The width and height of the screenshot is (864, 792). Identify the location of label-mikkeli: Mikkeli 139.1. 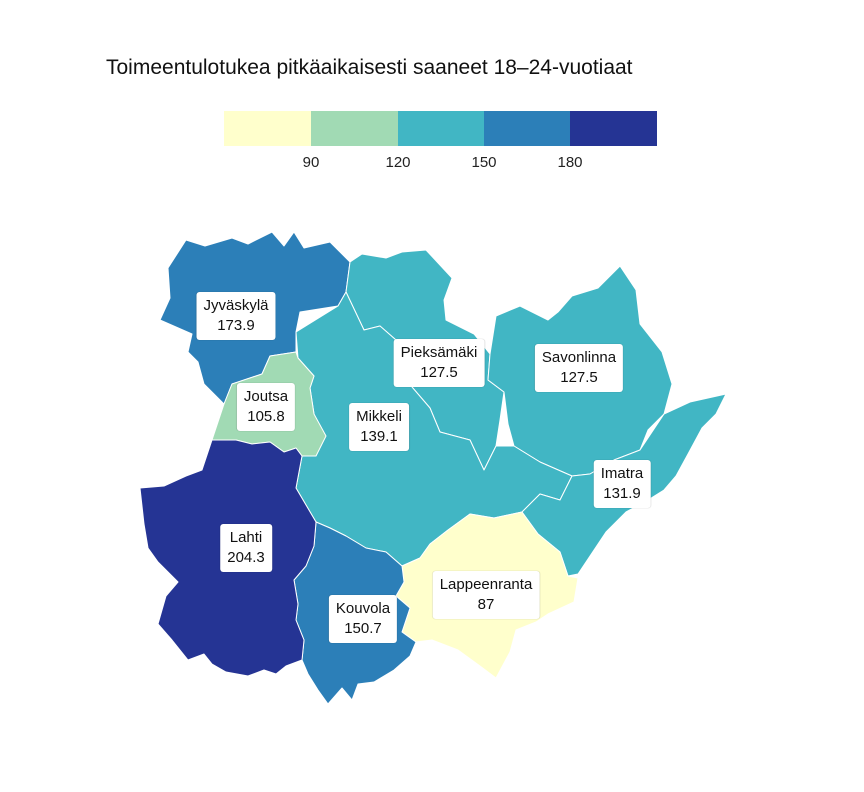
(379, 427).